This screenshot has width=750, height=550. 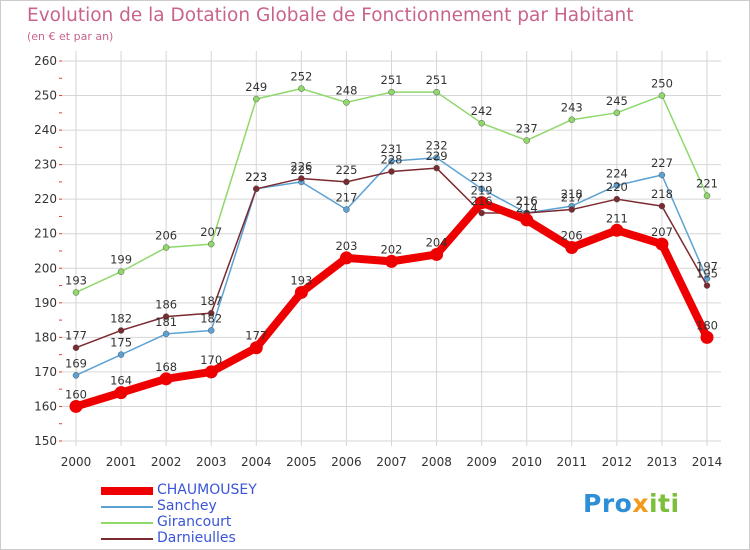 What do you see at coordinates (45, 268) in the screenshot?
I see `y-tick-label-200: 200` at bounding box center [45, 268].